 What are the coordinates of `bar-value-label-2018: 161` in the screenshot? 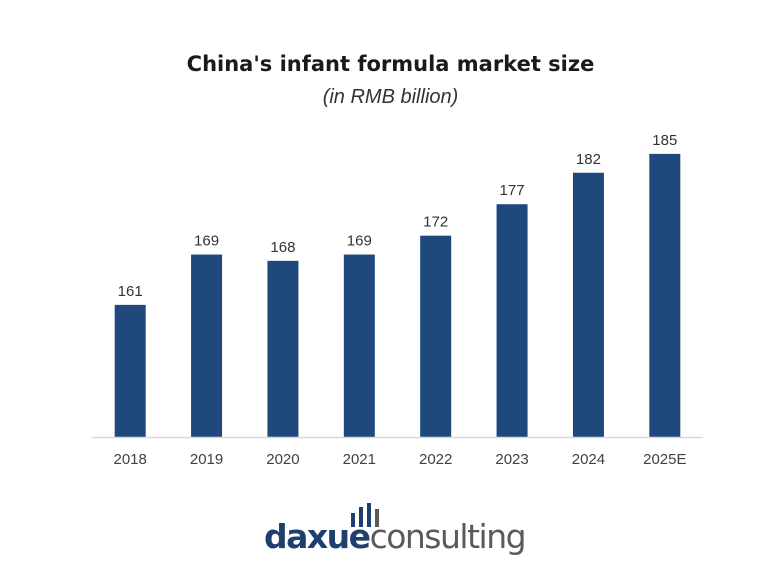 It's located at (130, 291).